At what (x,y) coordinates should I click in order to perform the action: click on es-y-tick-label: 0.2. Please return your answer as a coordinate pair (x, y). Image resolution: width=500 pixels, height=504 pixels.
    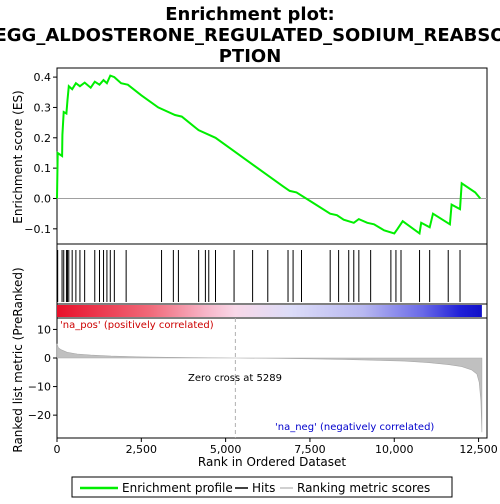
    Looking at the image, I should click on (43, 138).